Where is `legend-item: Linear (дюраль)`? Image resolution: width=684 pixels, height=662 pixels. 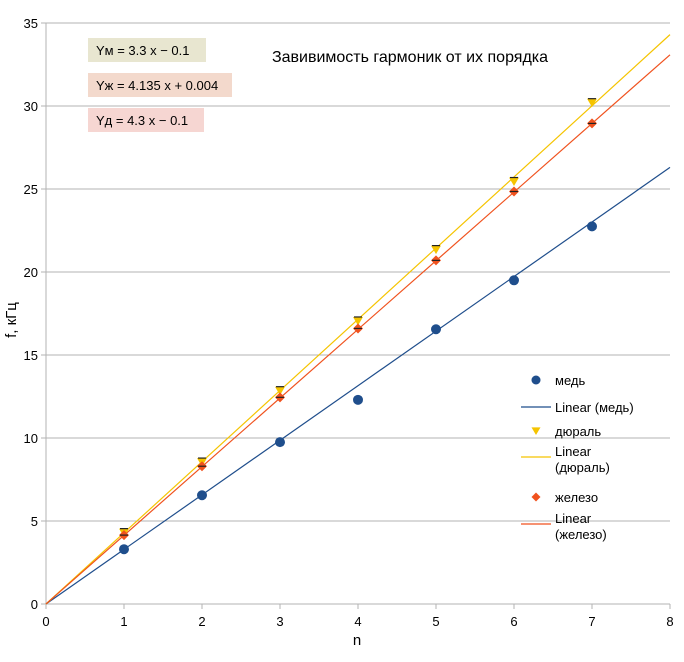
legend-item: Linear (дюраль) is located at coordinates (565, 459).